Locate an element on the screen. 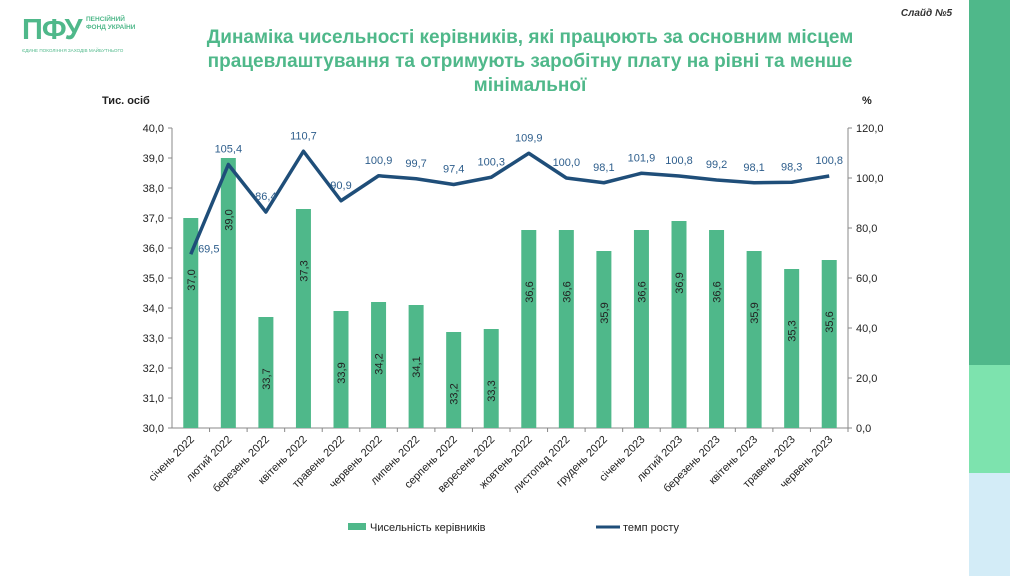 This screenshot has height=576, width=1024. line-data-label: 100,9 is located at coordinates (379, 161).